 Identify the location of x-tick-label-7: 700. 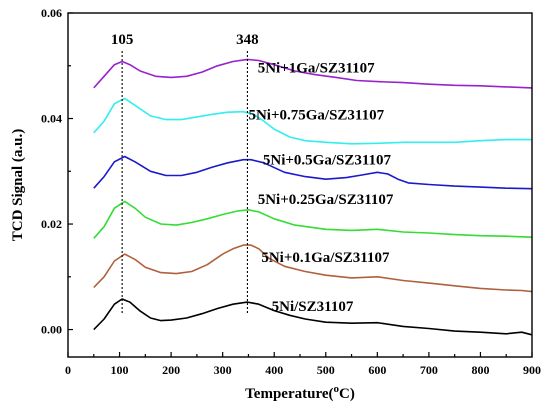
(429, 370).